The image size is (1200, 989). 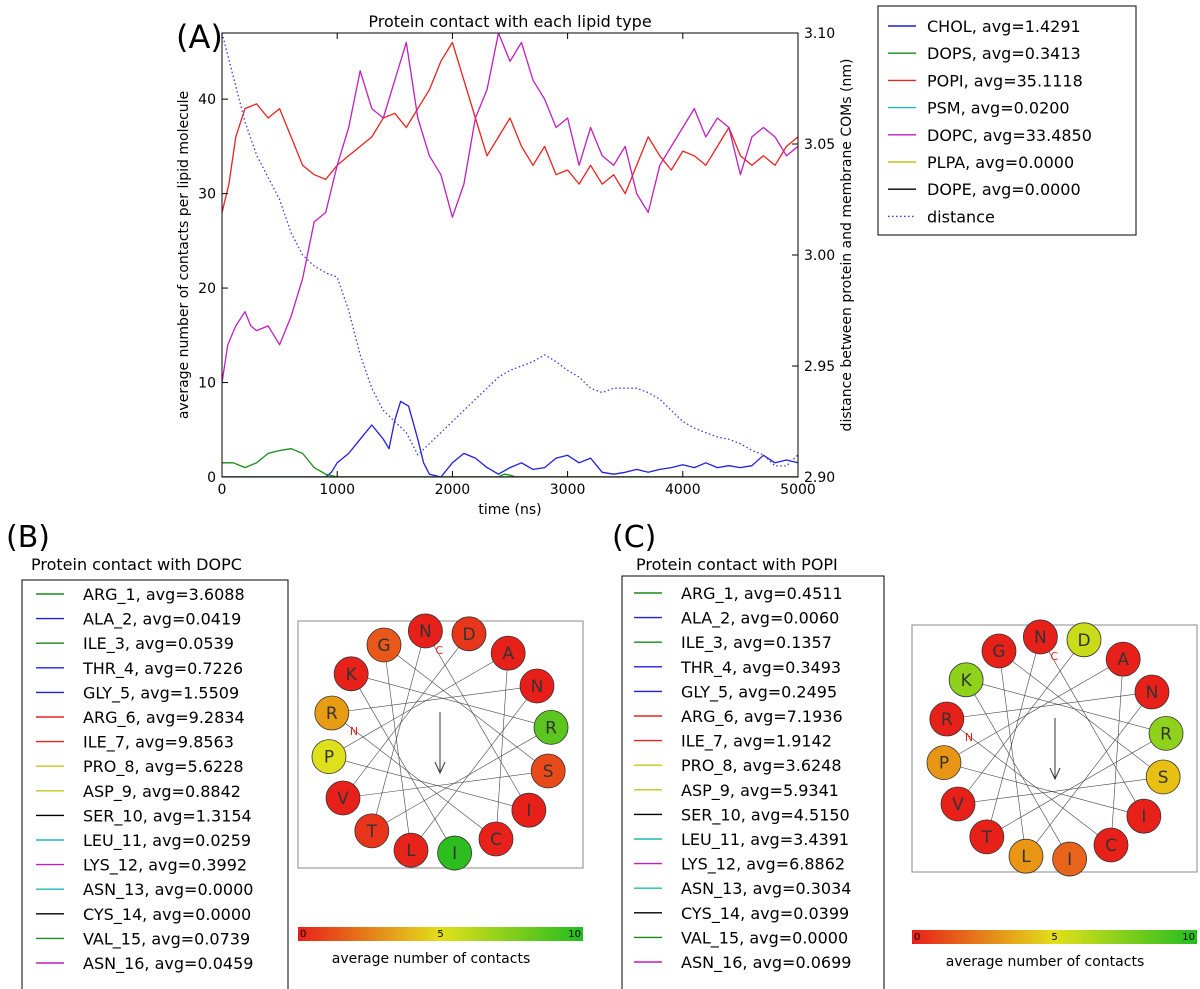 What do you see at coordinates (168, 964) in the screenshot?
I see `legend-entry: ASN_16, avg=0.0459` at bounding box center [168, 964].